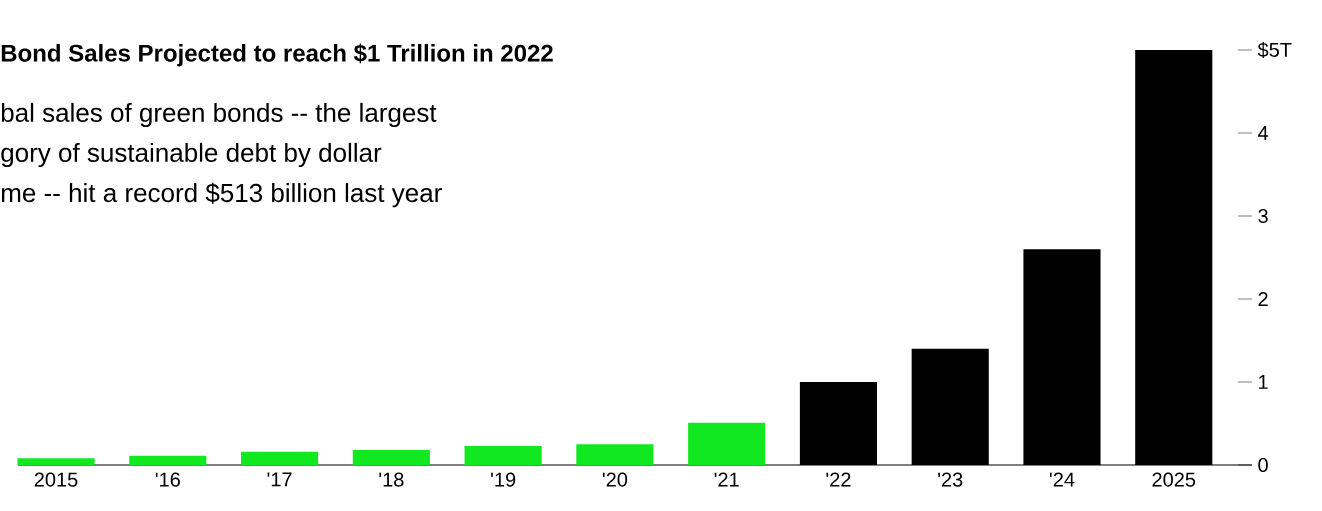  I want to click on y-tick-label: 0, so click(1263, 465).